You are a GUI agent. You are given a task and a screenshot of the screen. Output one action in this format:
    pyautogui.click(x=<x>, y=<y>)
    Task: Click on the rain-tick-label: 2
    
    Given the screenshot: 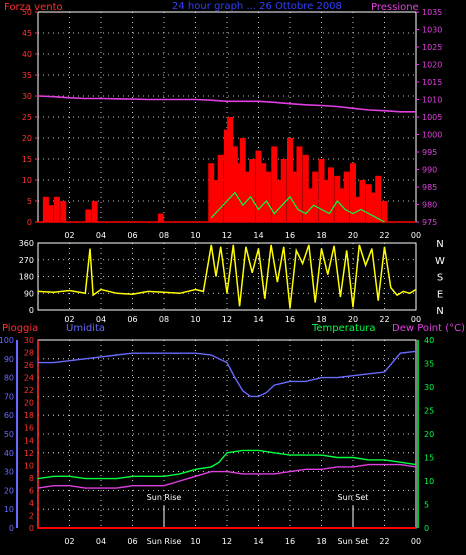 What is the action you would take?
    pyautogui.click(x=31, y=515)
    